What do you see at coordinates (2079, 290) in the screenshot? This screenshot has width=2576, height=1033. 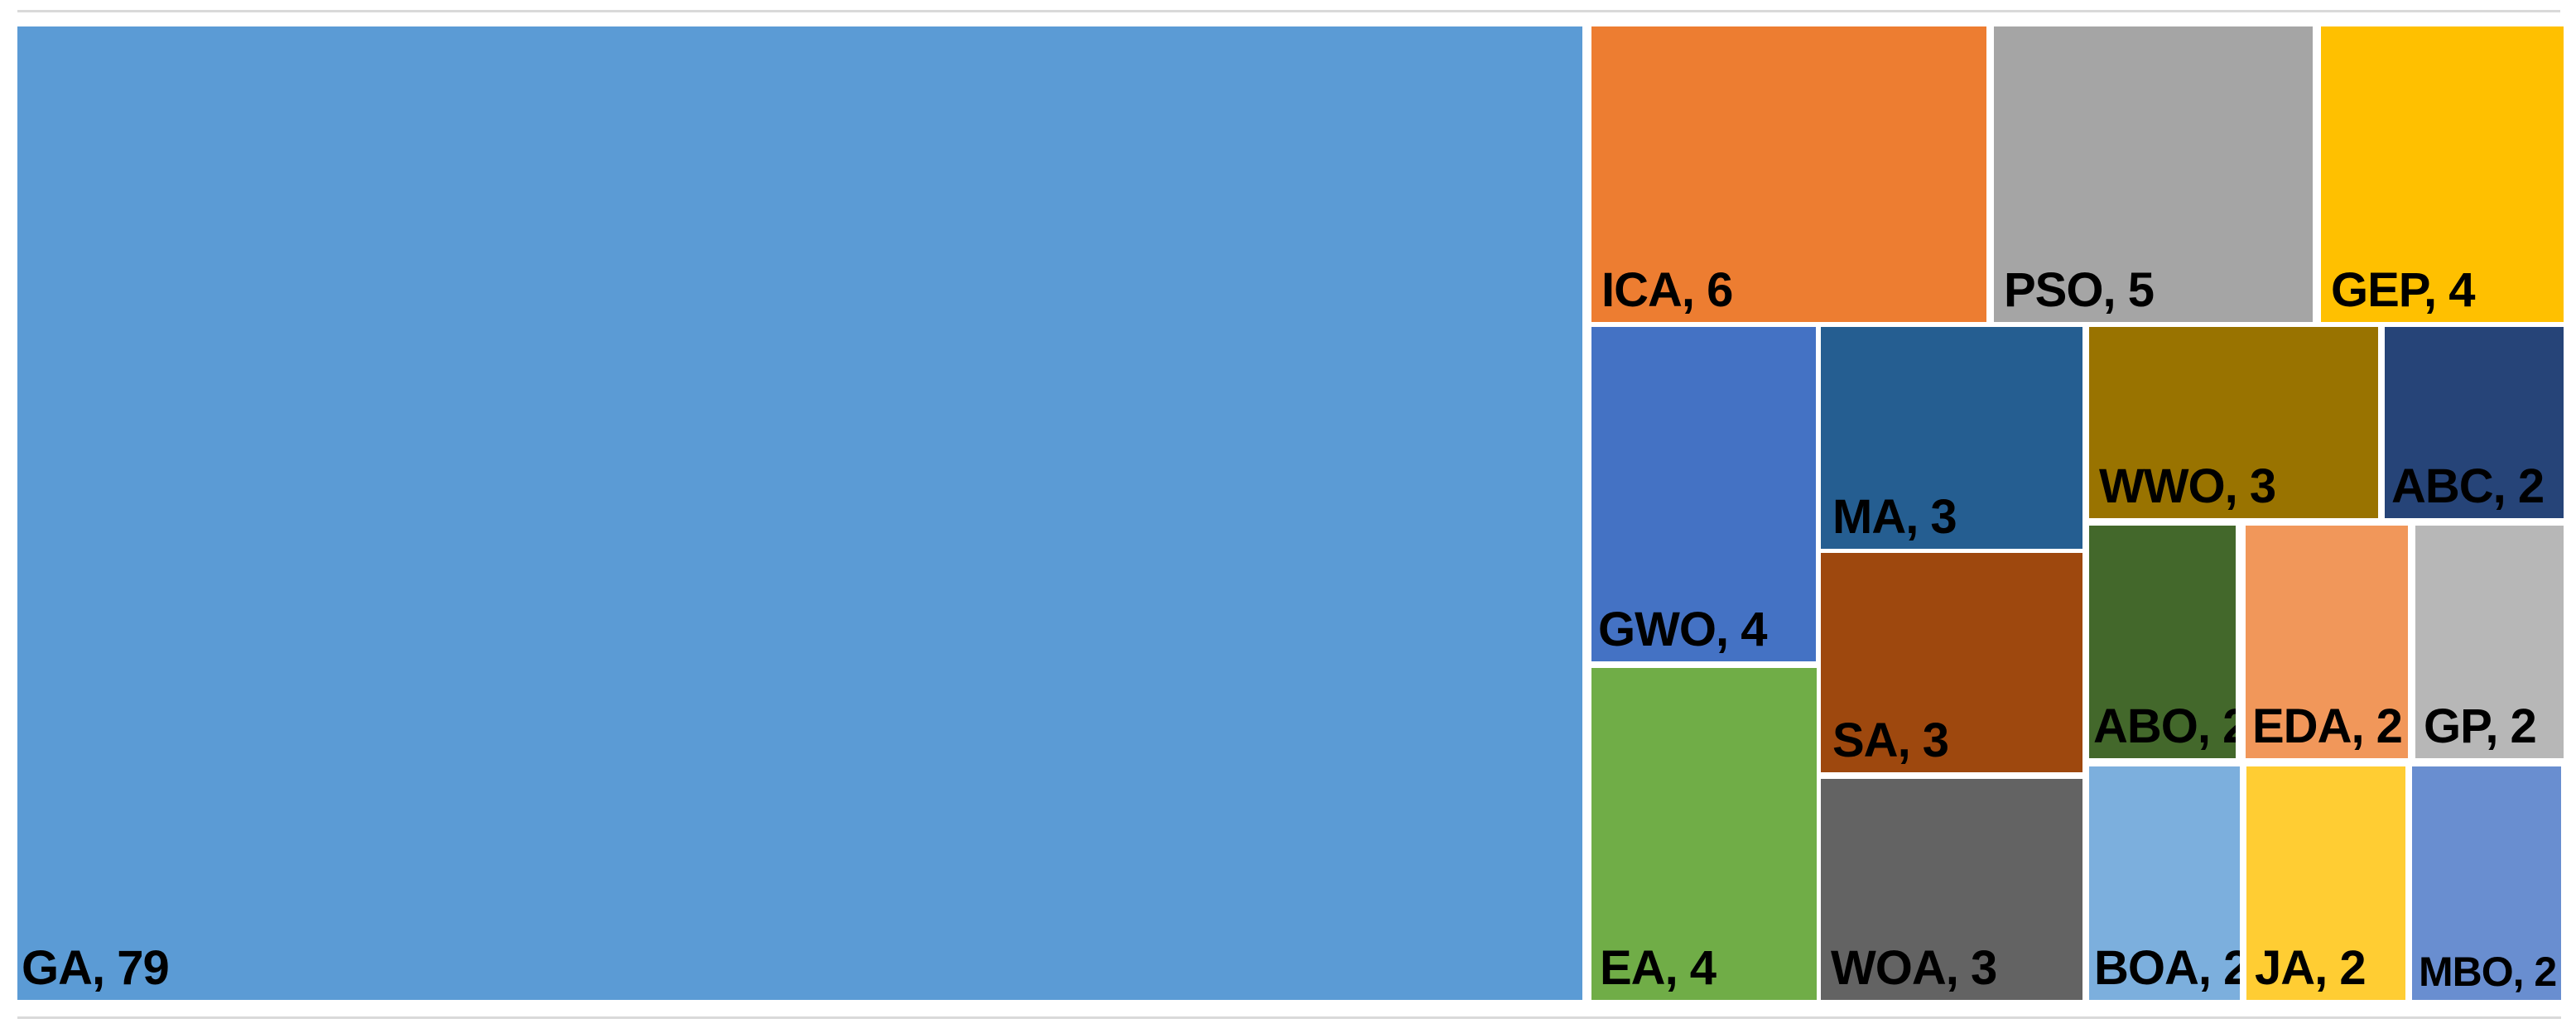 I see `tile-label-pso: PSO, 5` at bounding box center [2079, 290].